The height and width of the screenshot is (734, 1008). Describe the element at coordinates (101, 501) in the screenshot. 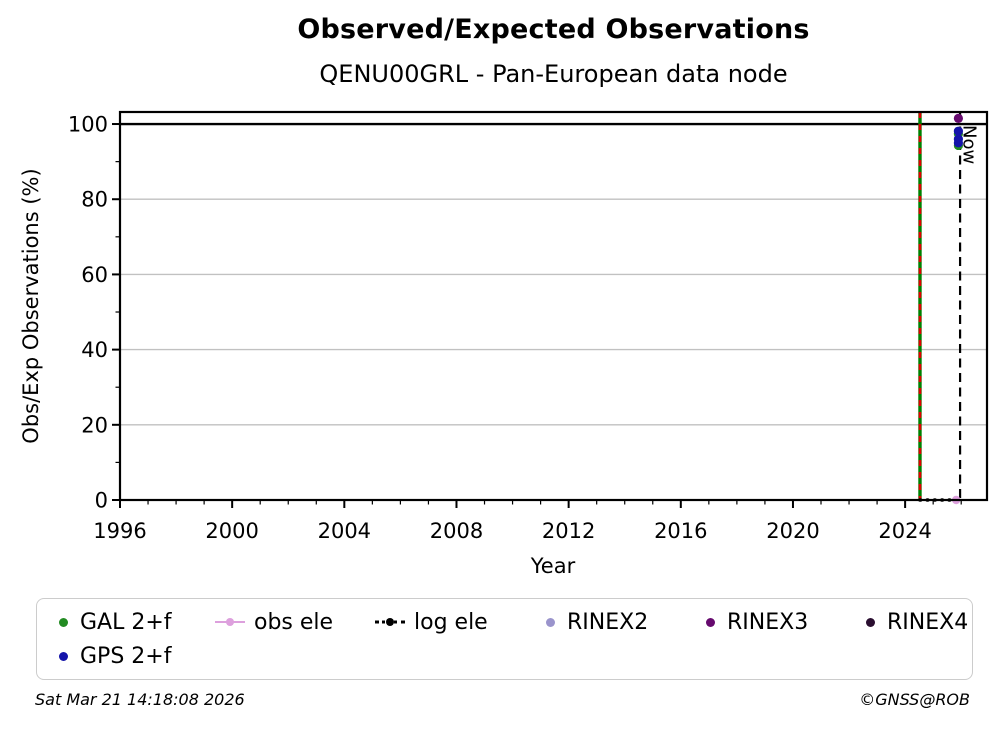

I see `y-tick-label: 0` at that location.